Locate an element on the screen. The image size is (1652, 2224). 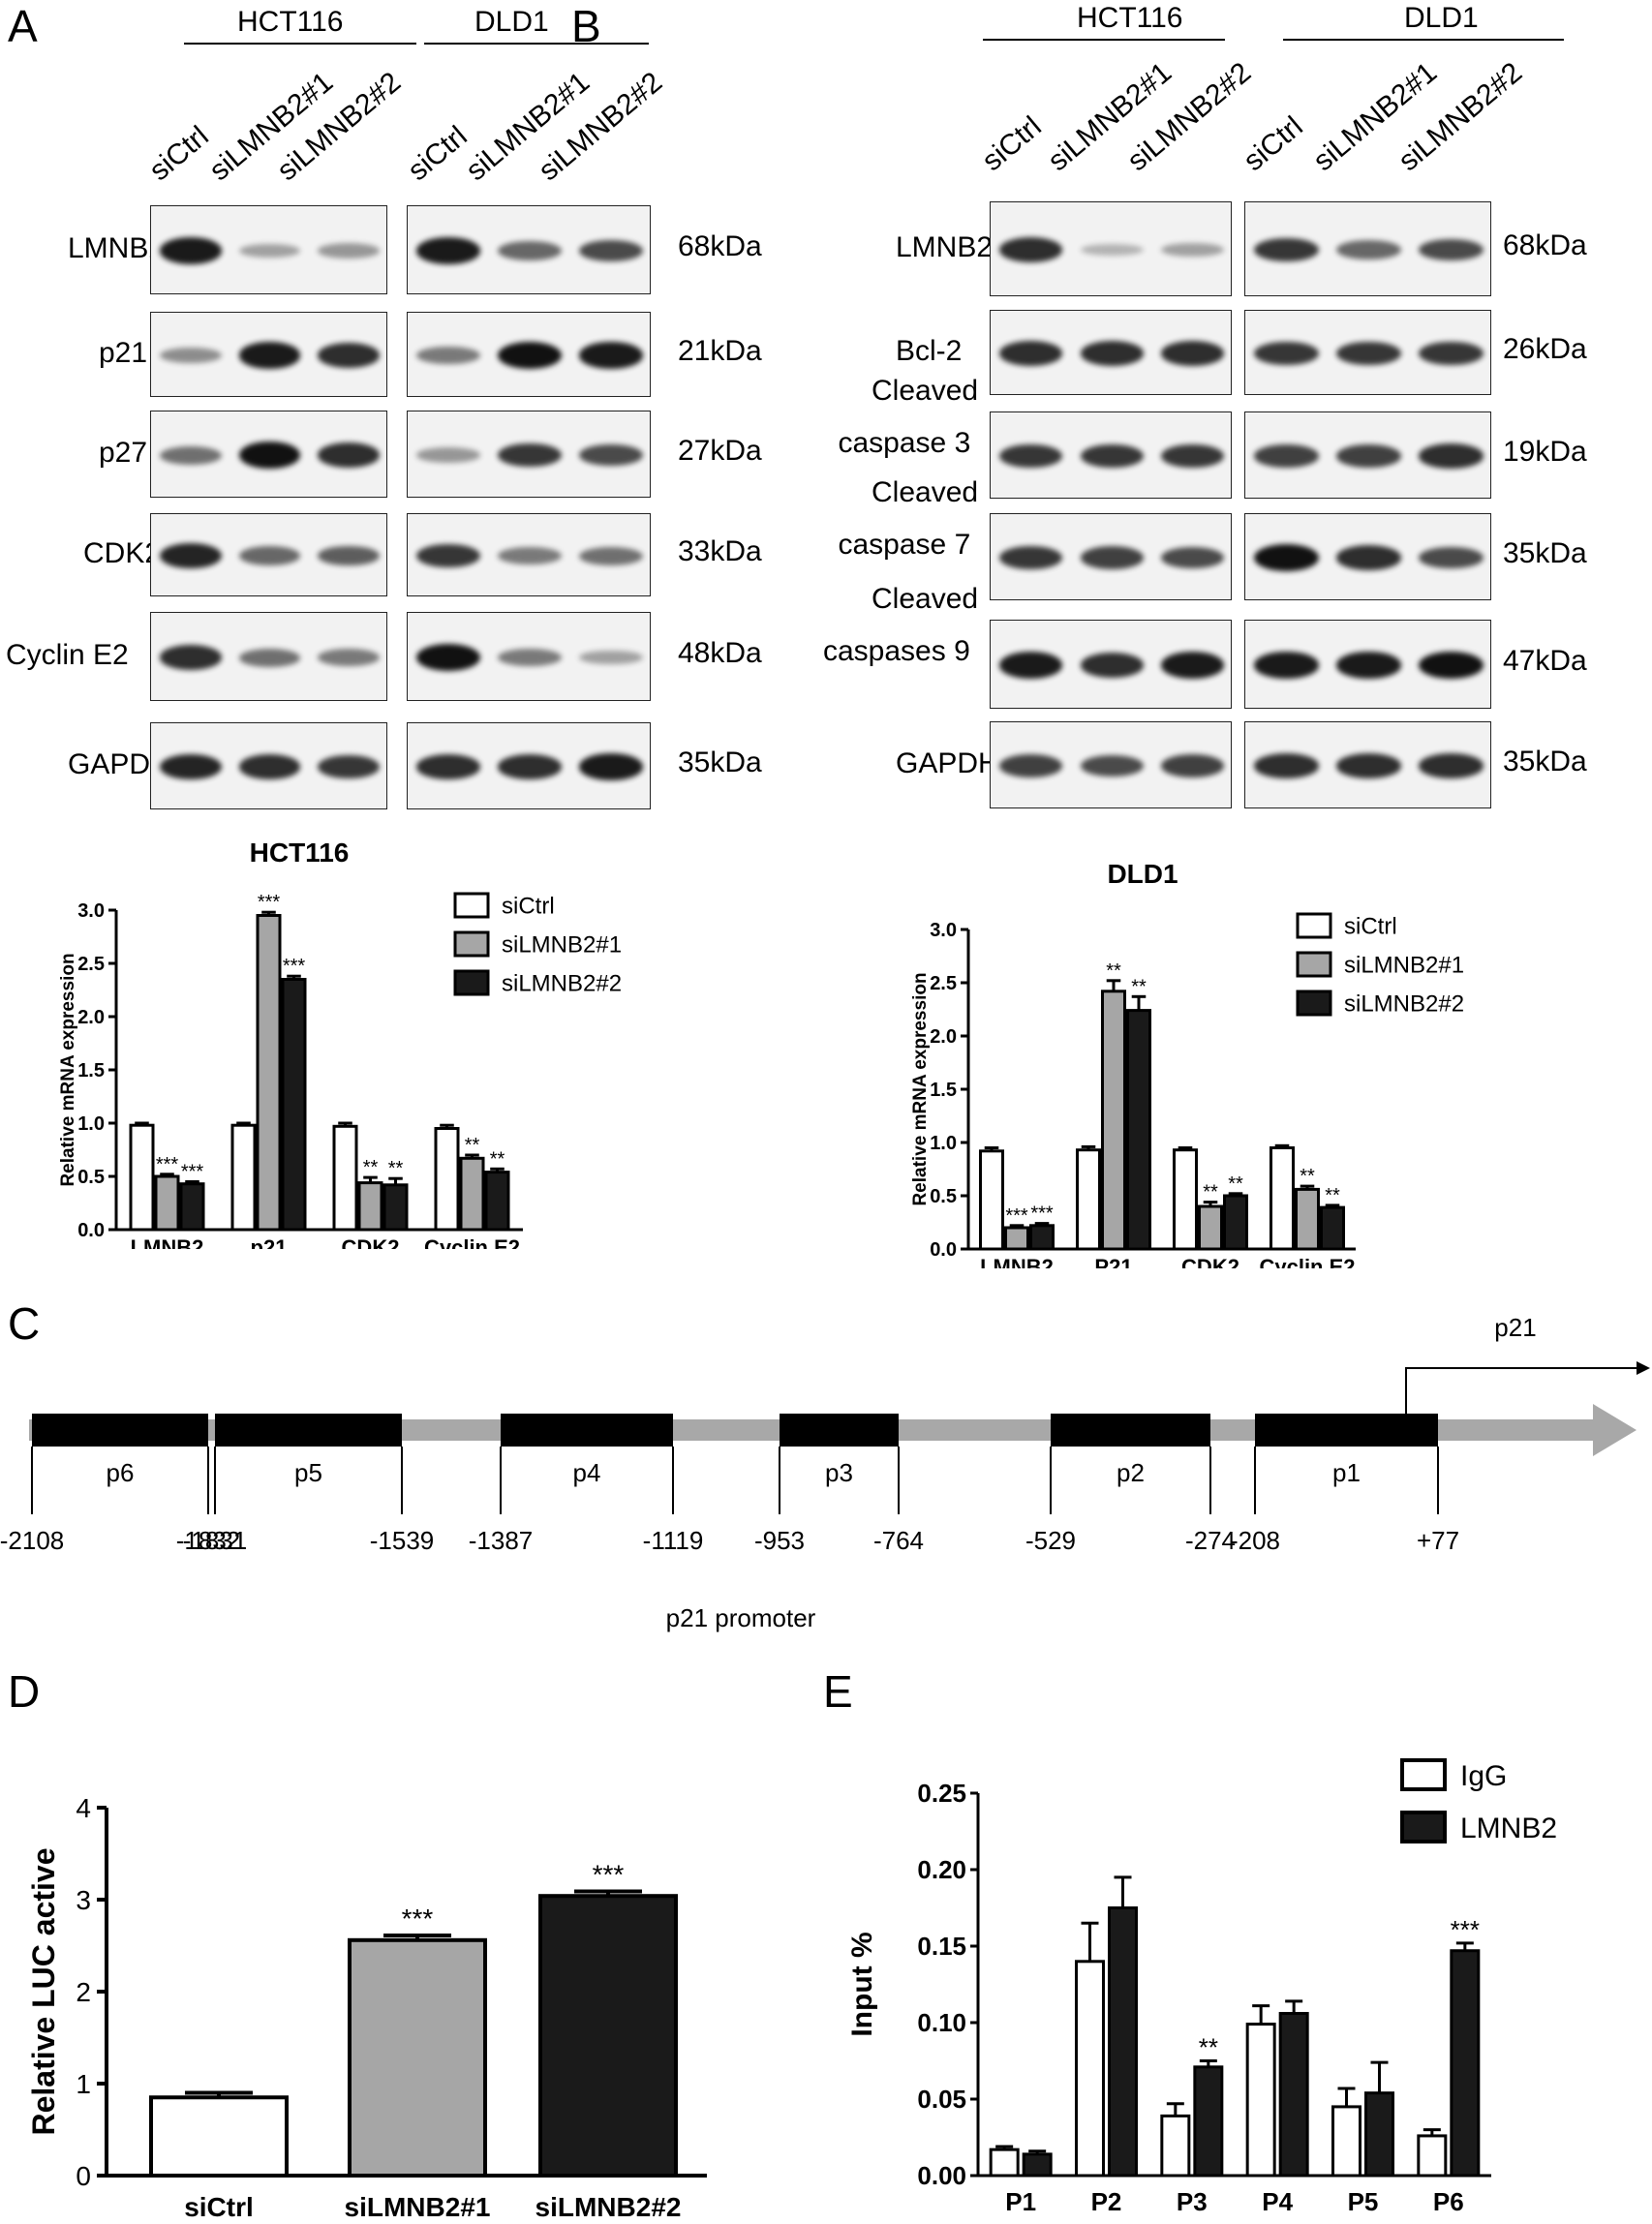
lane-label: siCtrl is located at coordinates (1012, 144).